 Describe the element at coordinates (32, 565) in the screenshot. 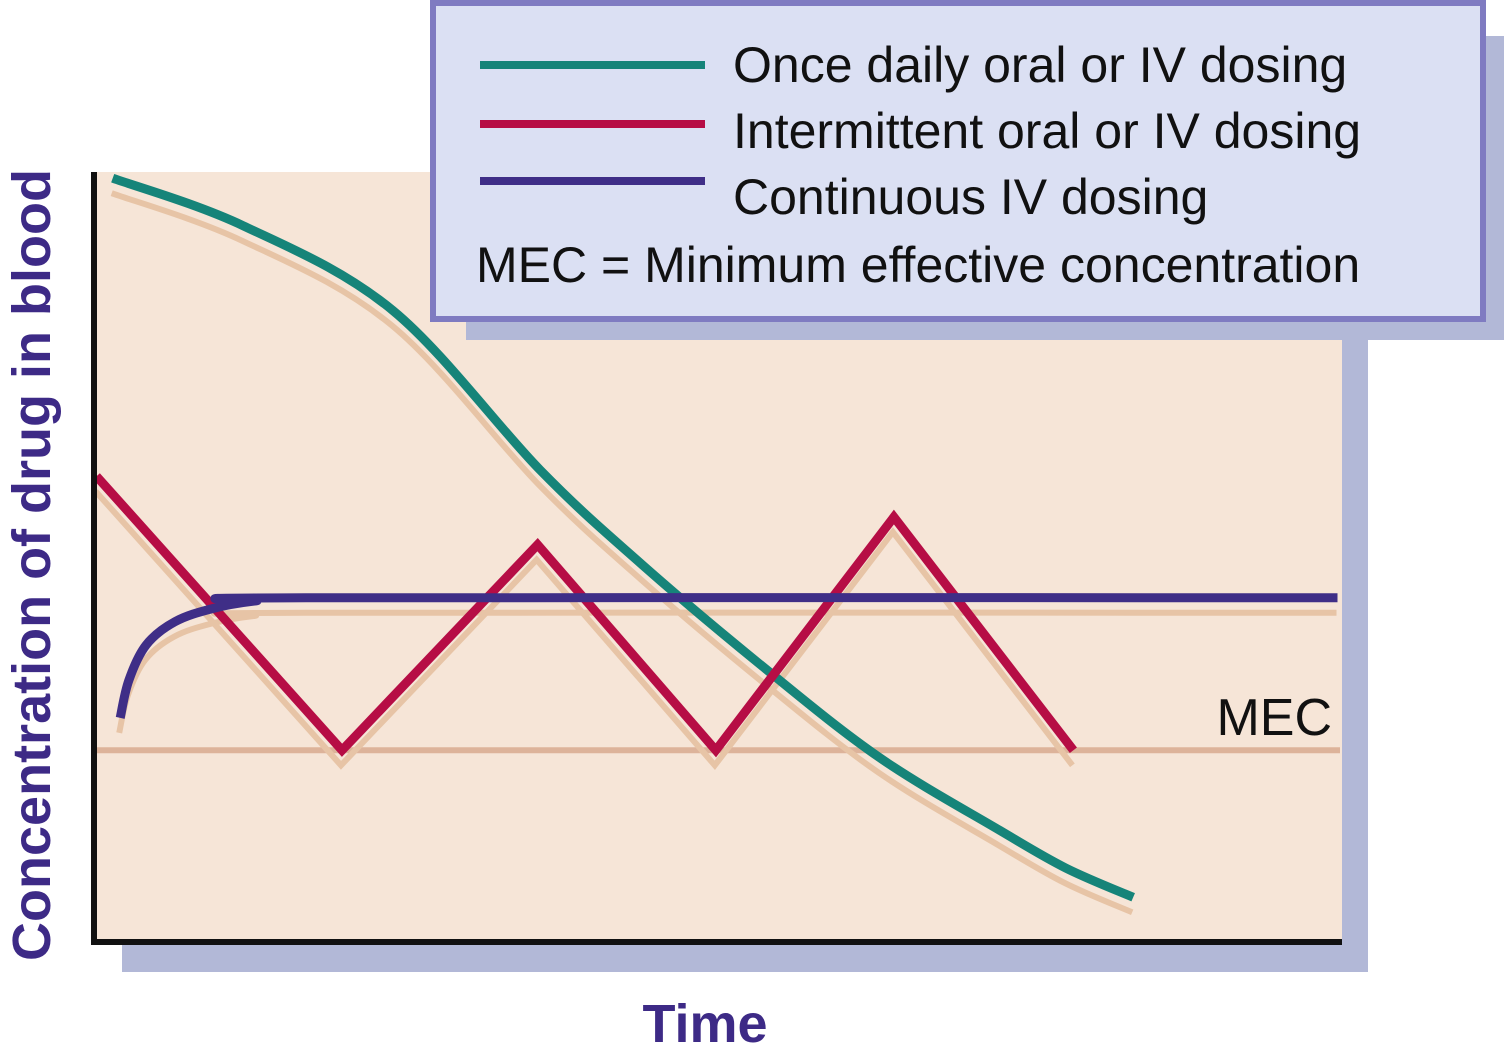

I see `y-axis-label: Concentration of drug in blood` at that location.